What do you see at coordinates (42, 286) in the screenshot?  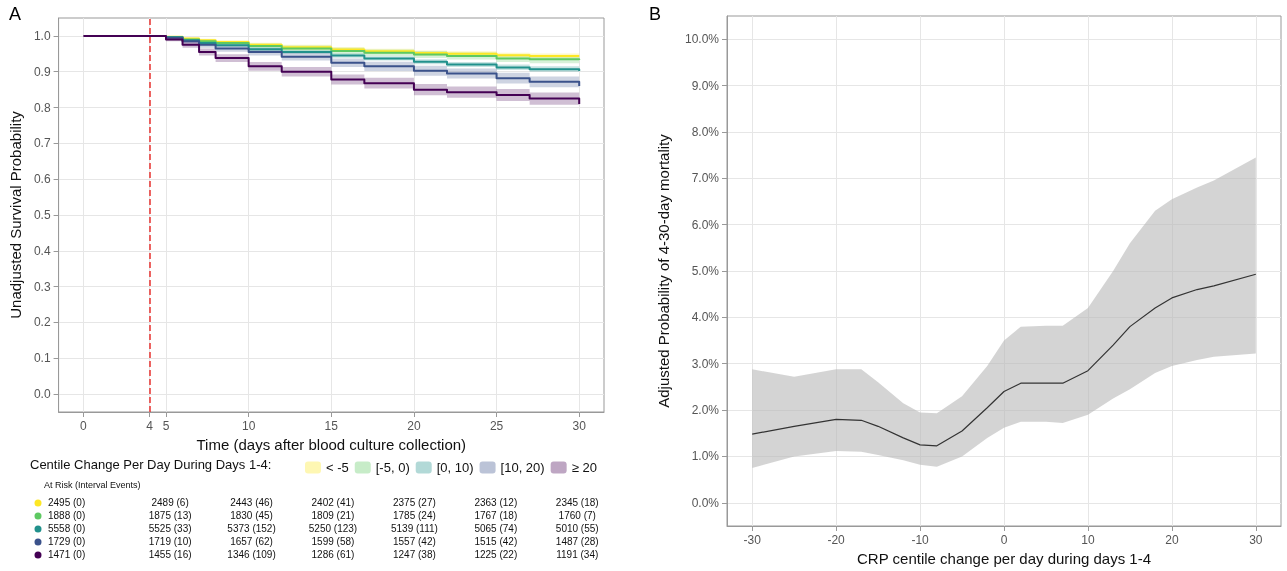 I see `y-tick-label: 0.3` at bounding box center [42, 286].